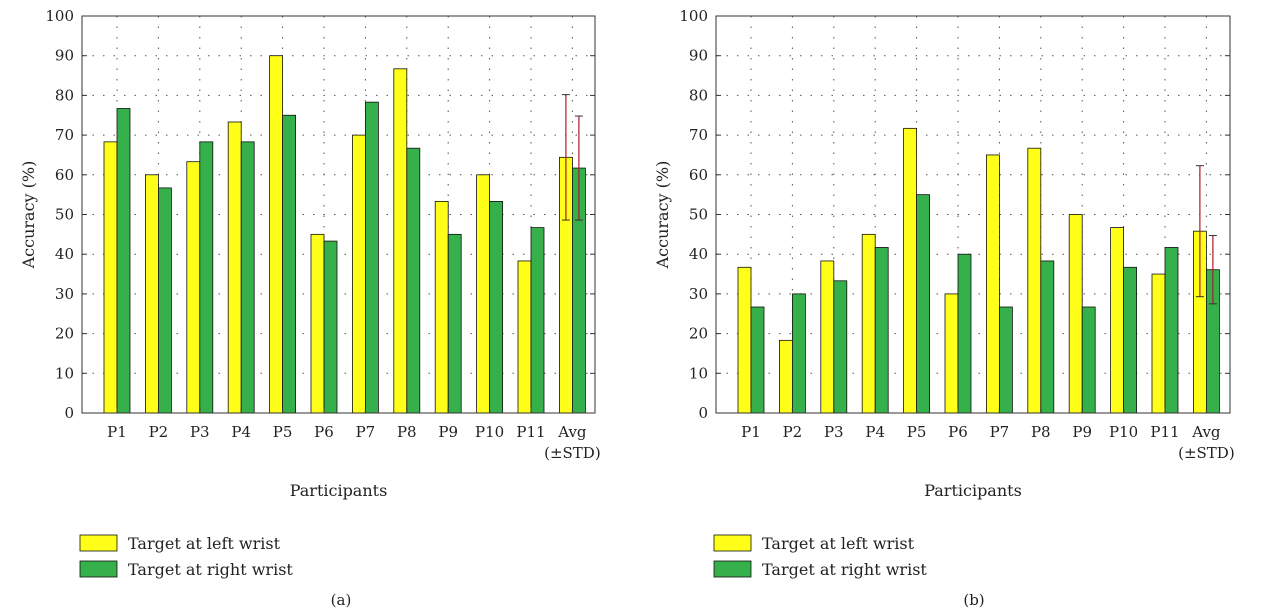 The width and height of the screenshot is (1264, 616). Describe the element at coordinates (64, 294) in the screenshot. I see `y-tick-label: 30` at that location.